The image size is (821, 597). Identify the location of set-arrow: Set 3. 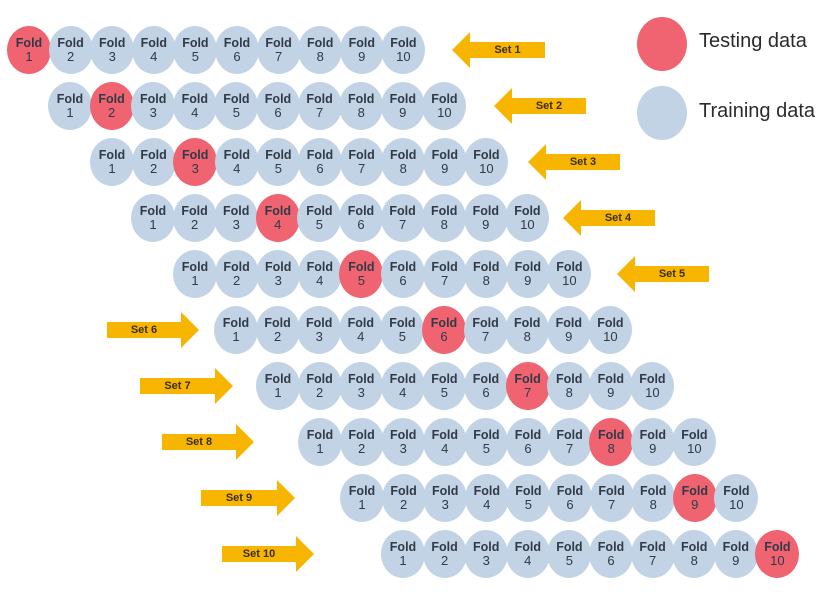
(574, 162).